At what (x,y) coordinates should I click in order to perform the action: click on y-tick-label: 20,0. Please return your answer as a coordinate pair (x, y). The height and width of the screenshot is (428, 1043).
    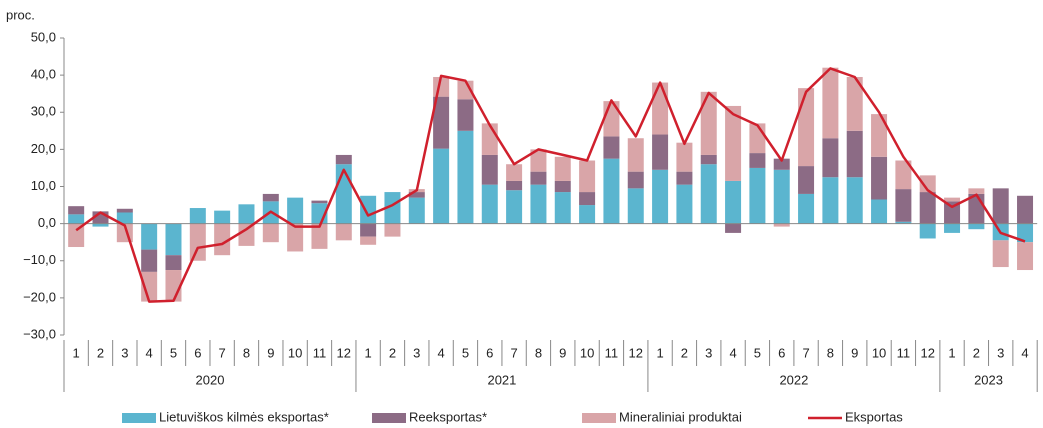
    Looking at the image, I should click on (43, 148).